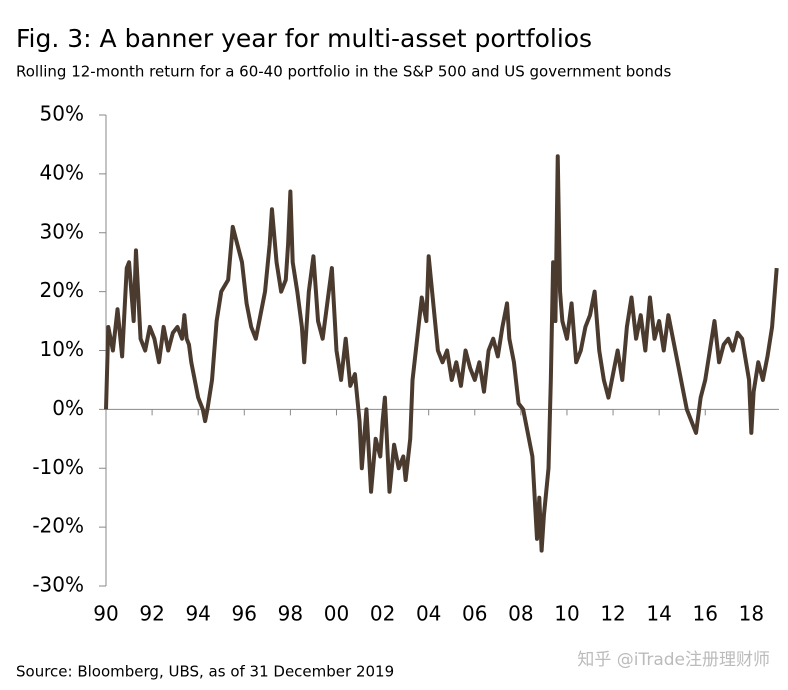 The width and height of the screenshot is (788, 690). I want to click on x-tick-label: 92, so click(151, 614).